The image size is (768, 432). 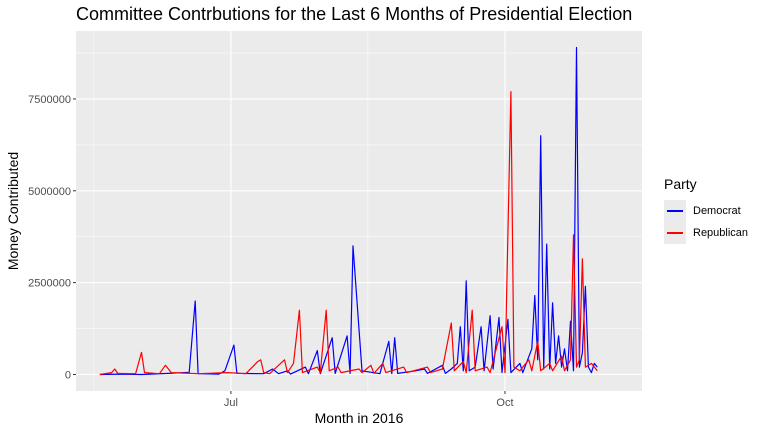 I want to click on legend-item-republican: Republican, so click(x=706, y=233).